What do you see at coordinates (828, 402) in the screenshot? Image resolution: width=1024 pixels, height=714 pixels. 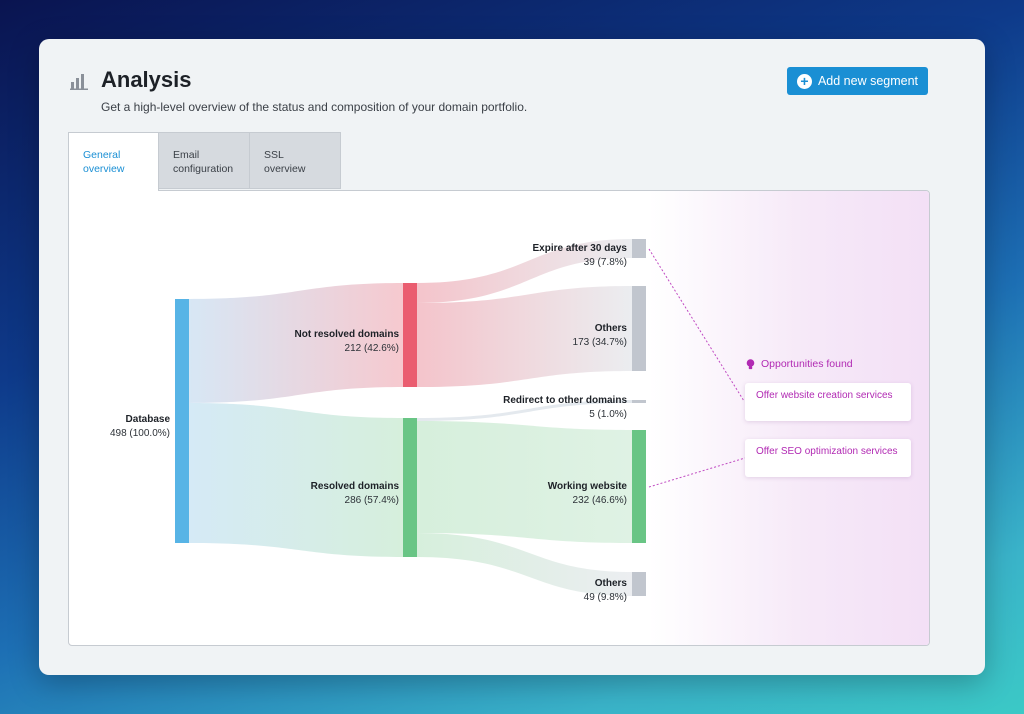 I see `opportunity-website-creation: Offer website creation services` at bounding box center [828, 402].